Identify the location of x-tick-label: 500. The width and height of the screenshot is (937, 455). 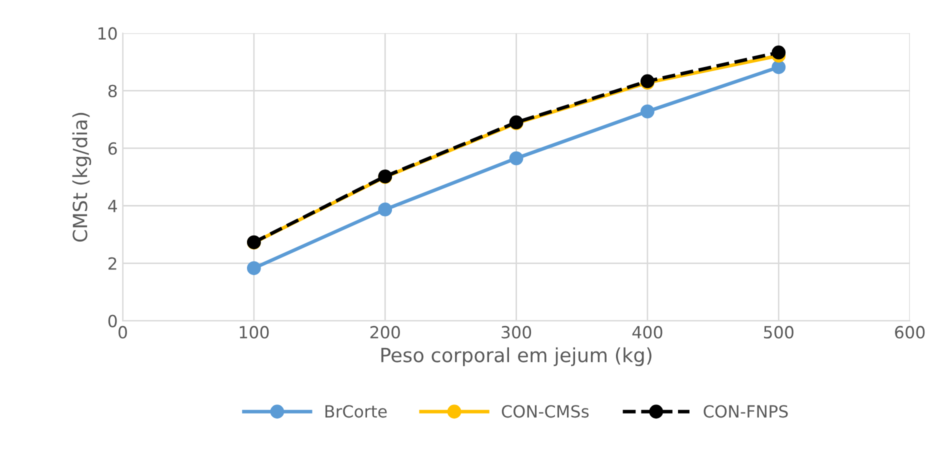
(779, 332).